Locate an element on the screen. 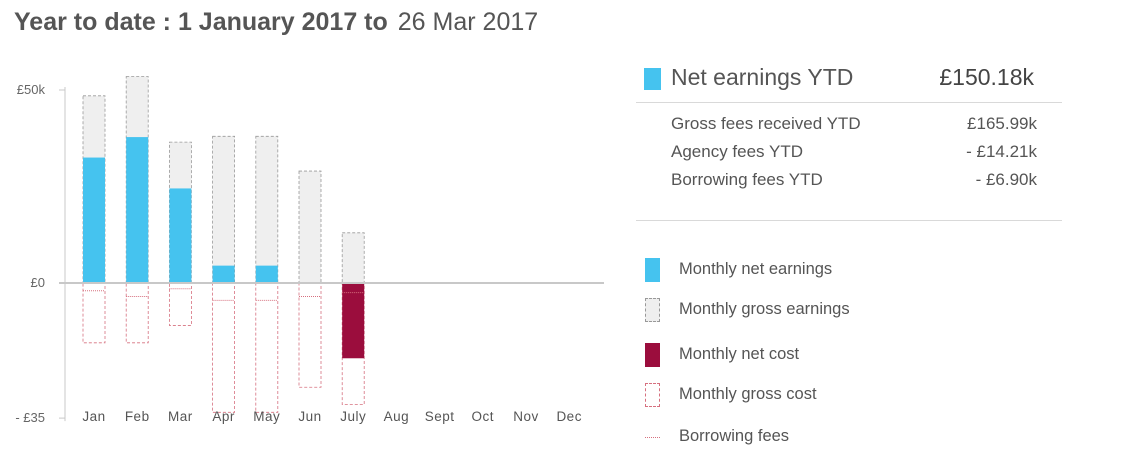  legend-item-gross-cost: Monthly gross cost is located at coordinates (795, 396).